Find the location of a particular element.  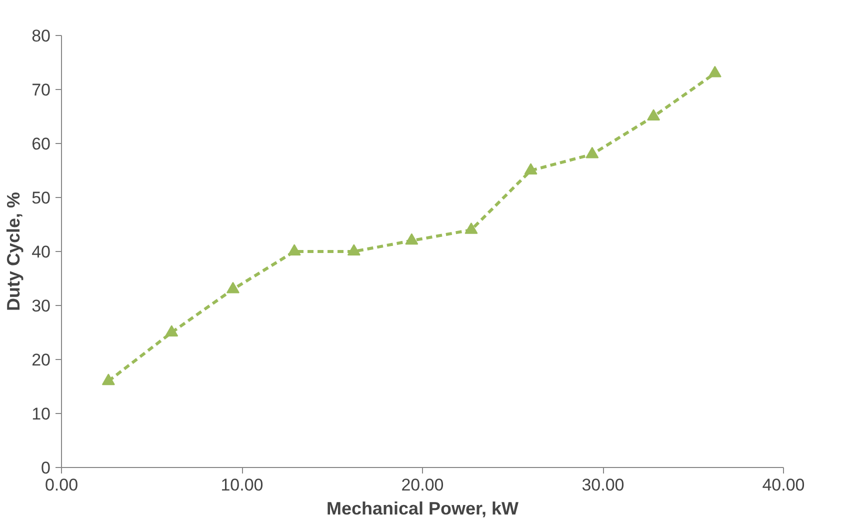

y-tick-label: 40 is located at coordinates (41, 252).